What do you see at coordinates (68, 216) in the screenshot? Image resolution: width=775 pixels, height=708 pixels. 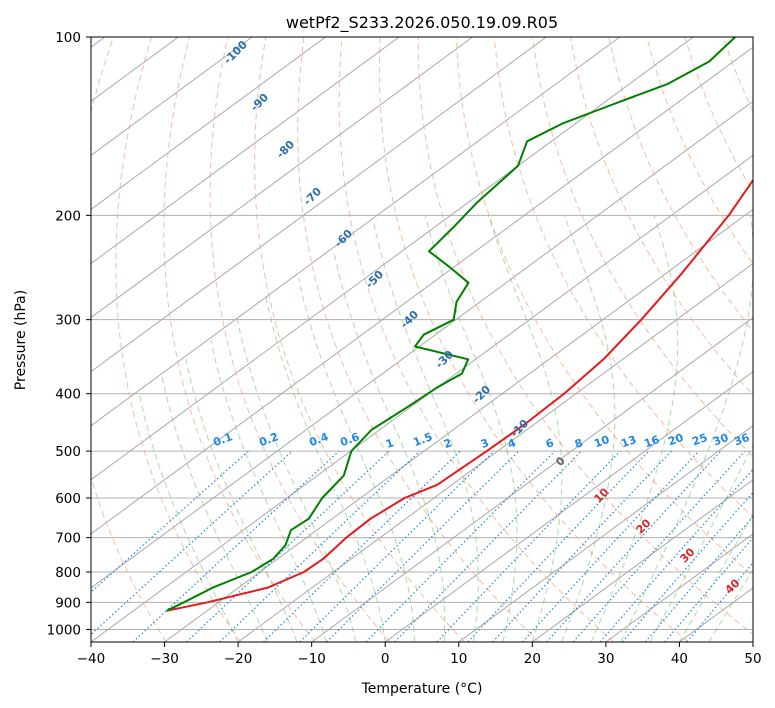 I see `y-tick-label: 200` at bounding box center [68, 216].